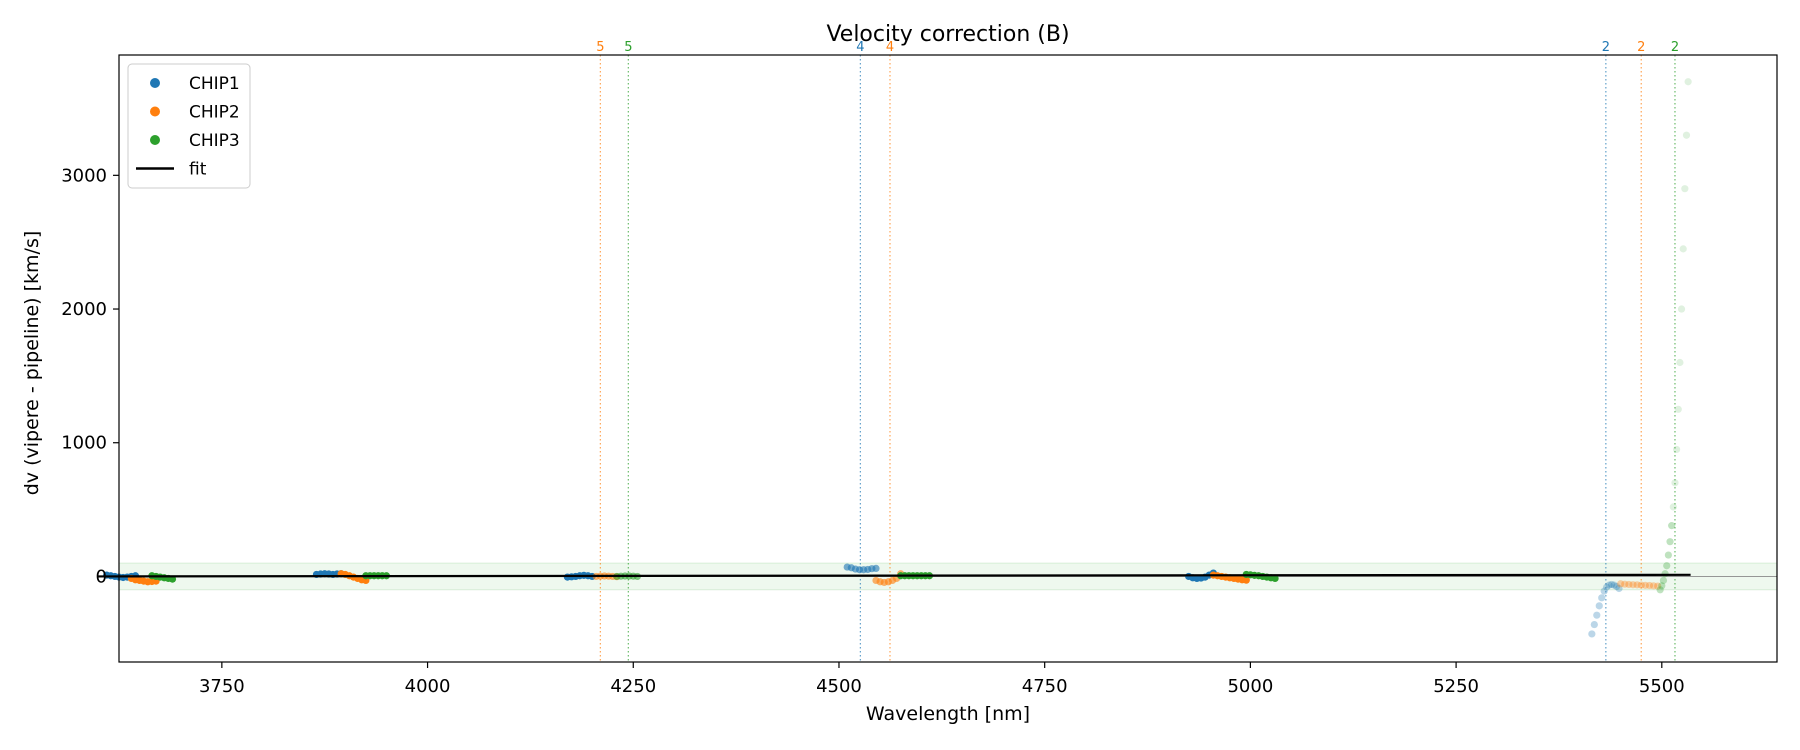 The width and height of the screenshot is (1800, 750). What do you see at coordinates (600, 47) in the screenshot?
I see `order-label-0: 5` at bounding box center [600, 47].